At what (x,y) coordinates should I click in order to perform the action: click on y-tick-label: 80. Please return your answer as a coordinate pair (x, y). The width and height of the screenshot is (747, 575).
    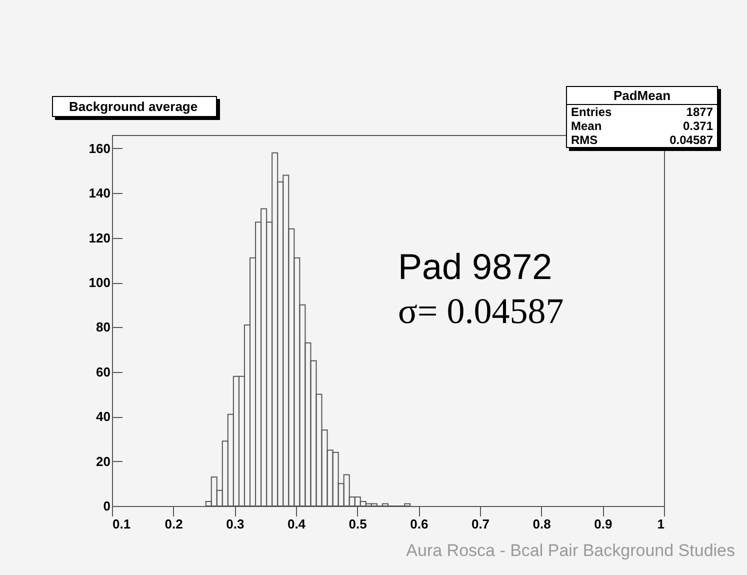
    Looking at the image, I should click on (103, 327).